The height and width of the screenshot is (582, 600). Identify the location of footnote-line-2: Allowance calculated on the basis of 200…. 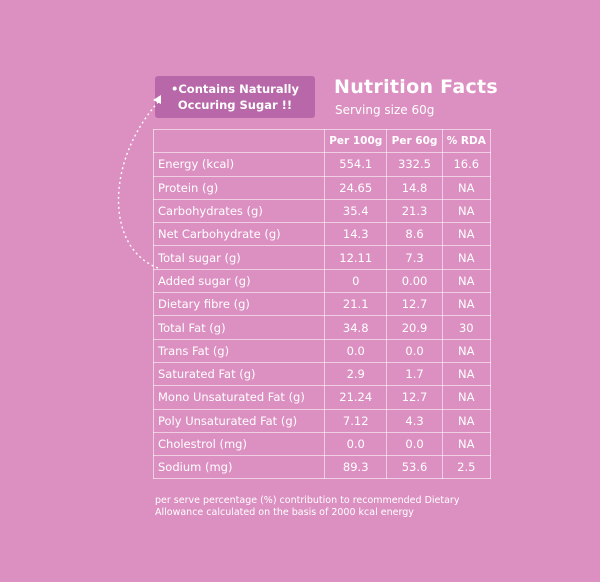
(284, 512).